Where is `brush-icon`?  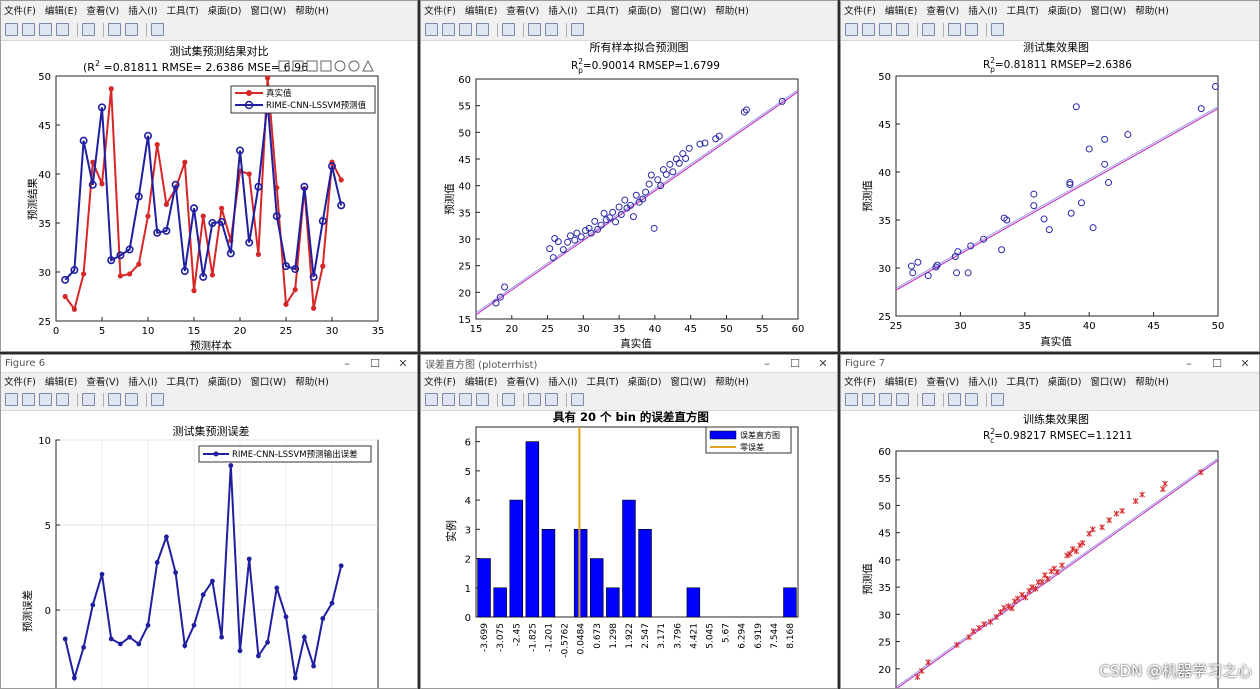 brush-icon is located at coordinates (298, 66).